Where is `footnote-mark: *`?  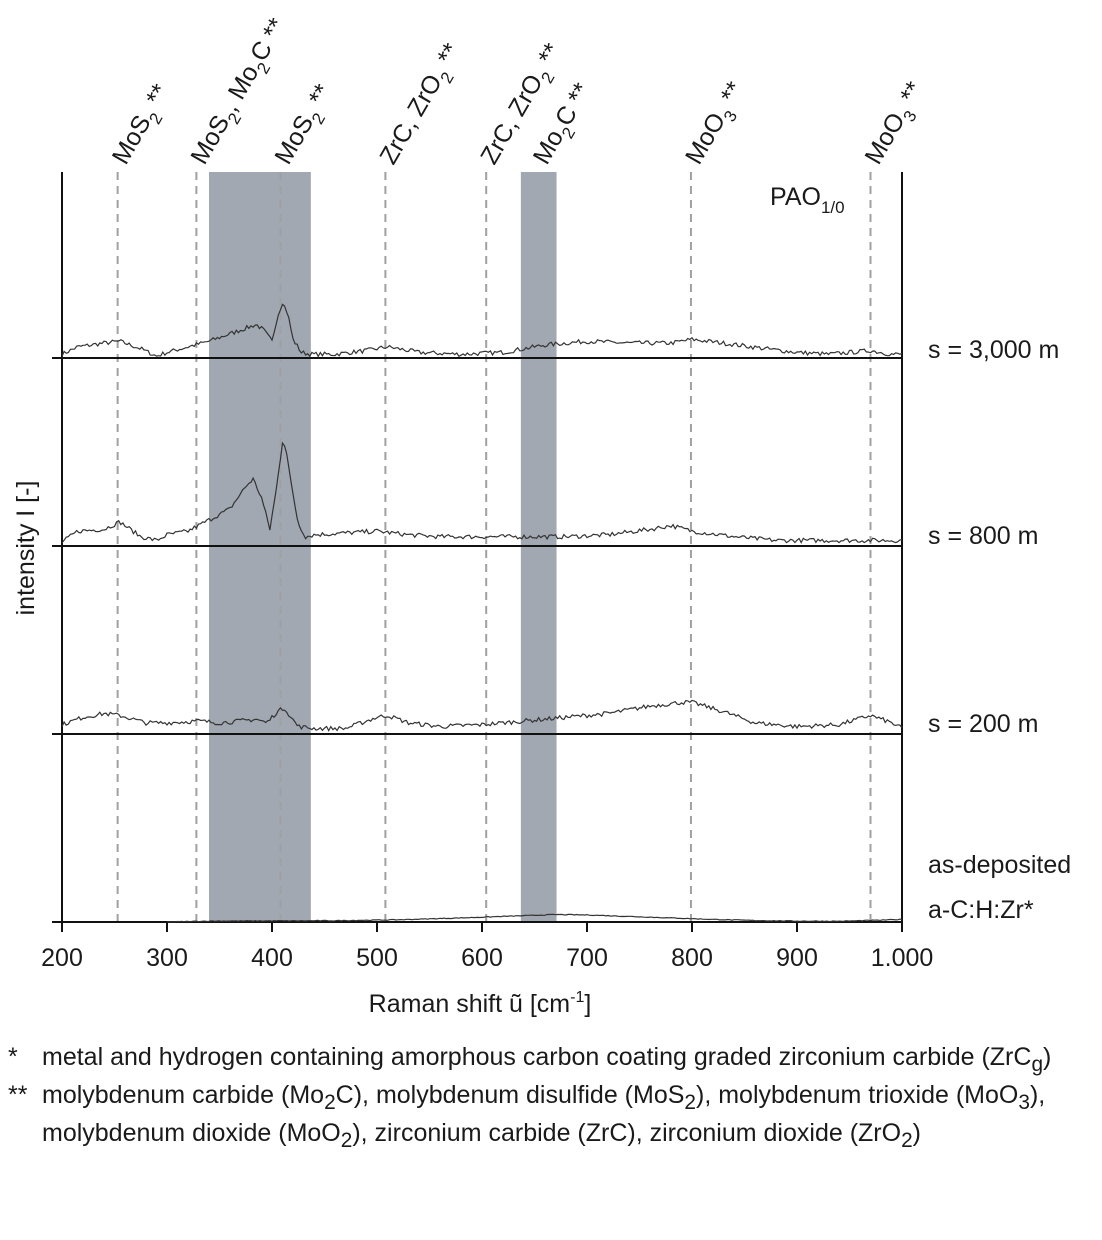 footnote-mark: * is located at coordinates (13, 1057).